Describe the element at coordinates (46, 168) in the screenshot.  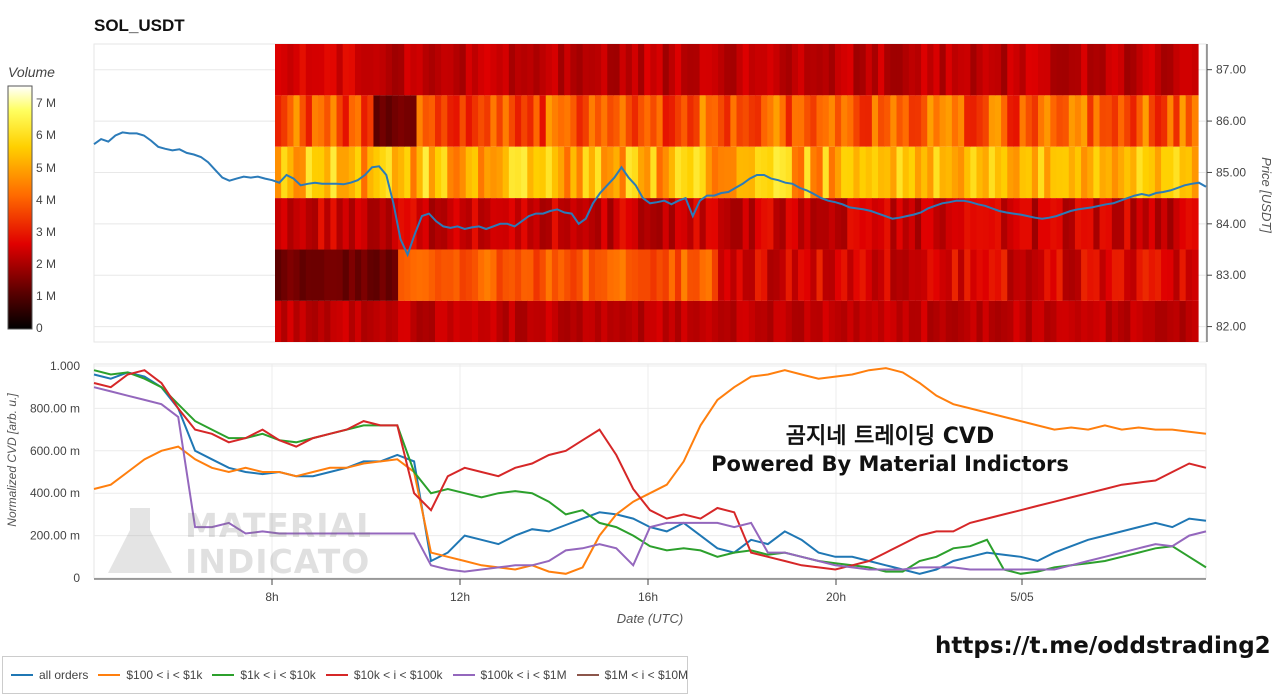
I see `colorbar-tick-label: 5 M` at that location.